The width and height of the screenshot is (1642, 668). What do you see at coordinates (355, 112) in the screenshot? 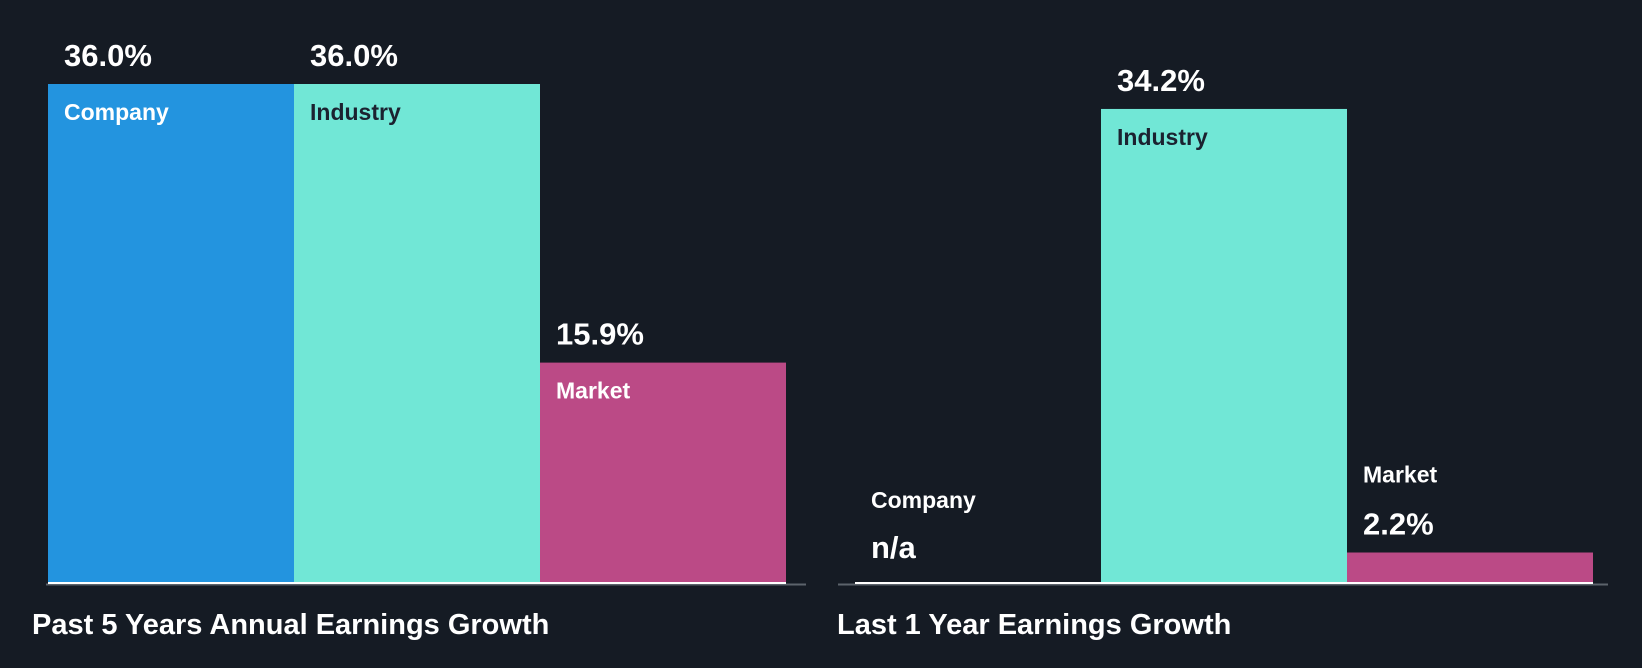
I see `category-label-past-5y-industry: Industry` at bounding box center [355, 112].